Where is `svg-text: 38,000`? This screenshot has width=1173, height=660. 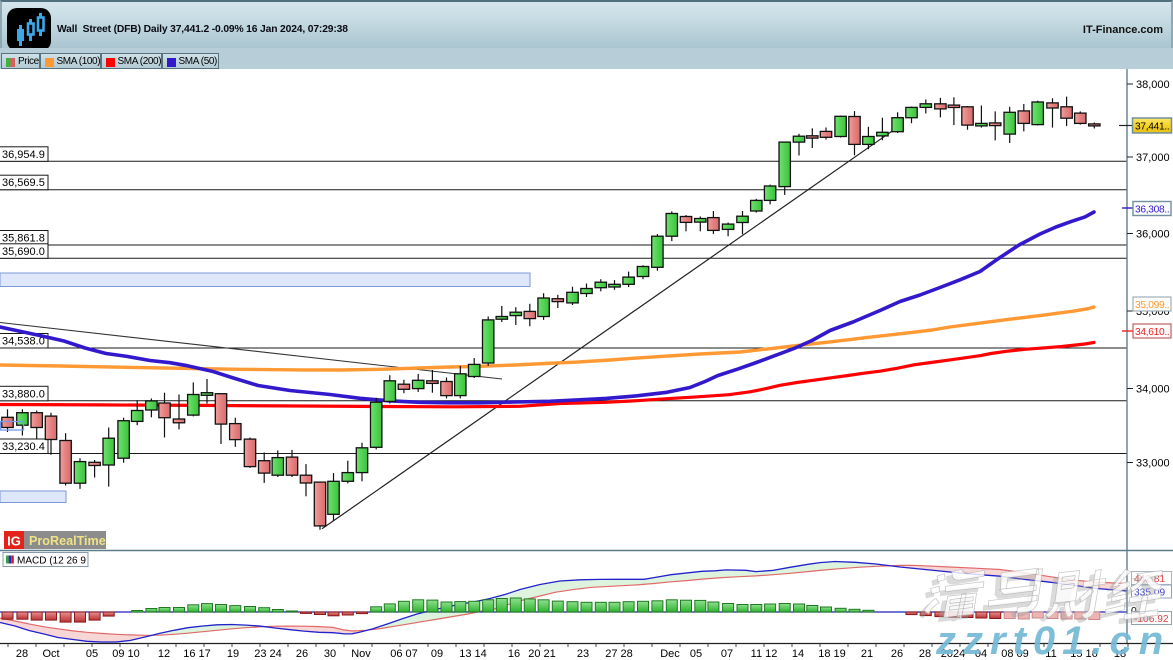
svg-text: 38,000 is located at coordinates (1153, 85).